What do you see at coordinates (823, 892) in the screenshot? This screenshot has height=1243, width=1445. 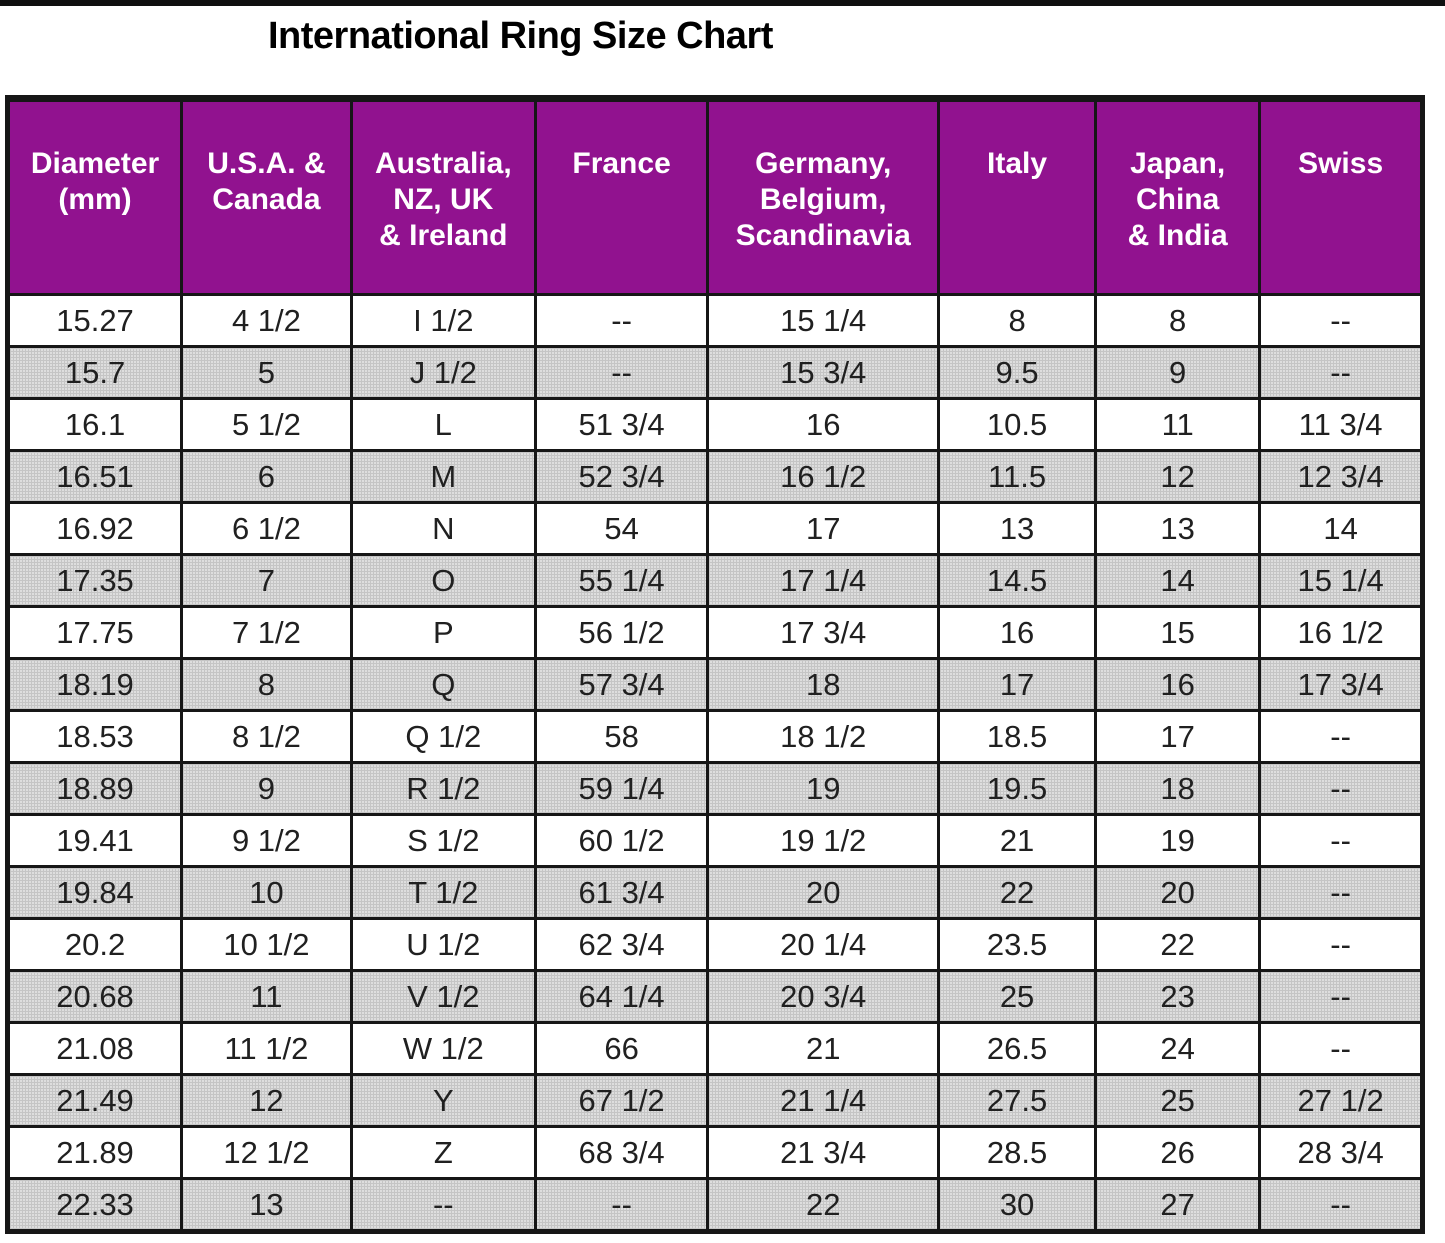 I see `table-cell-germany-belgium-scandinavia: 20` at bounding box center [823, 892].